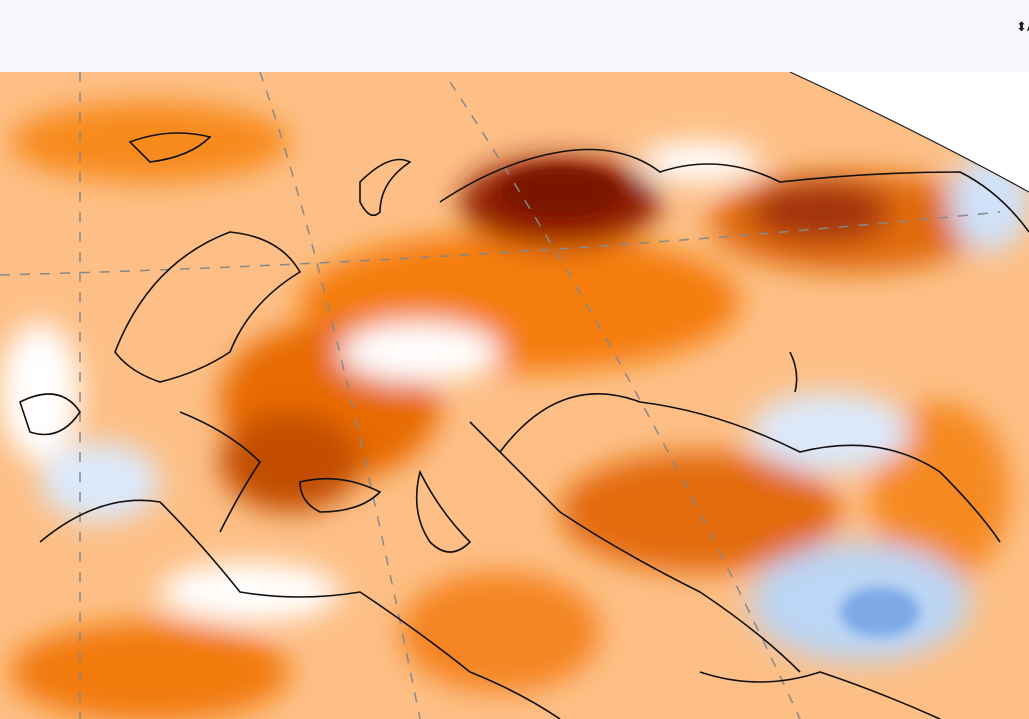  What do you see at coordinates (514, 36) in the screenshot?
I see `toolbar: ⬍A` at bounding box center [514, 36].